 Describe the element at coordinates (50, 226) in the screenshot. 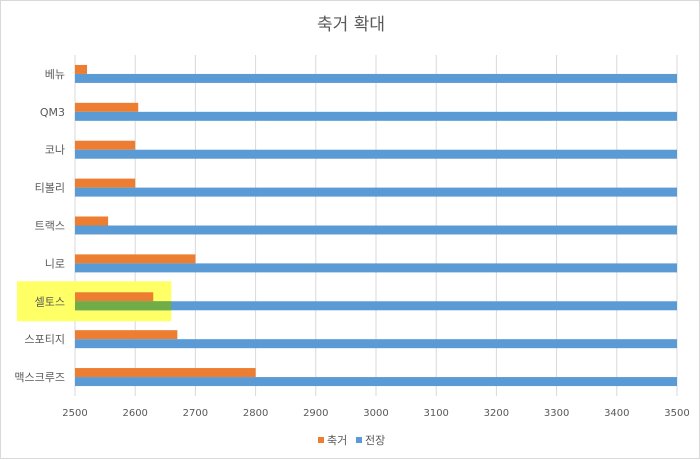

I see `category-label: 트랙스` at that location.